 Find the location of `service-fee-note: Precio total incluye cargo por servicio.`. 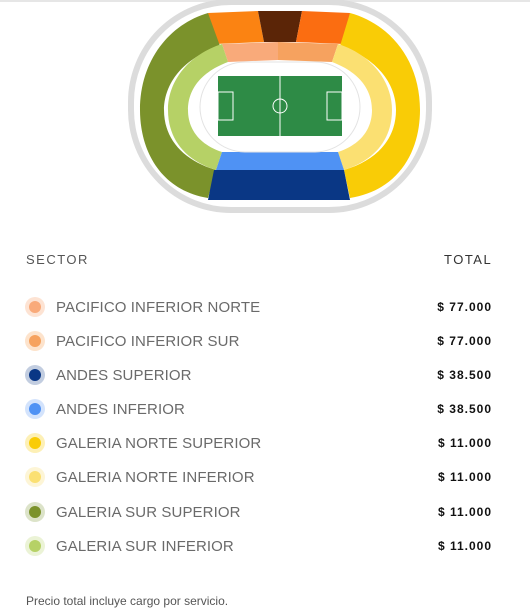

service-fee-note: Precio total incluye cargo por servicio. is located at coordinates (127, 601).